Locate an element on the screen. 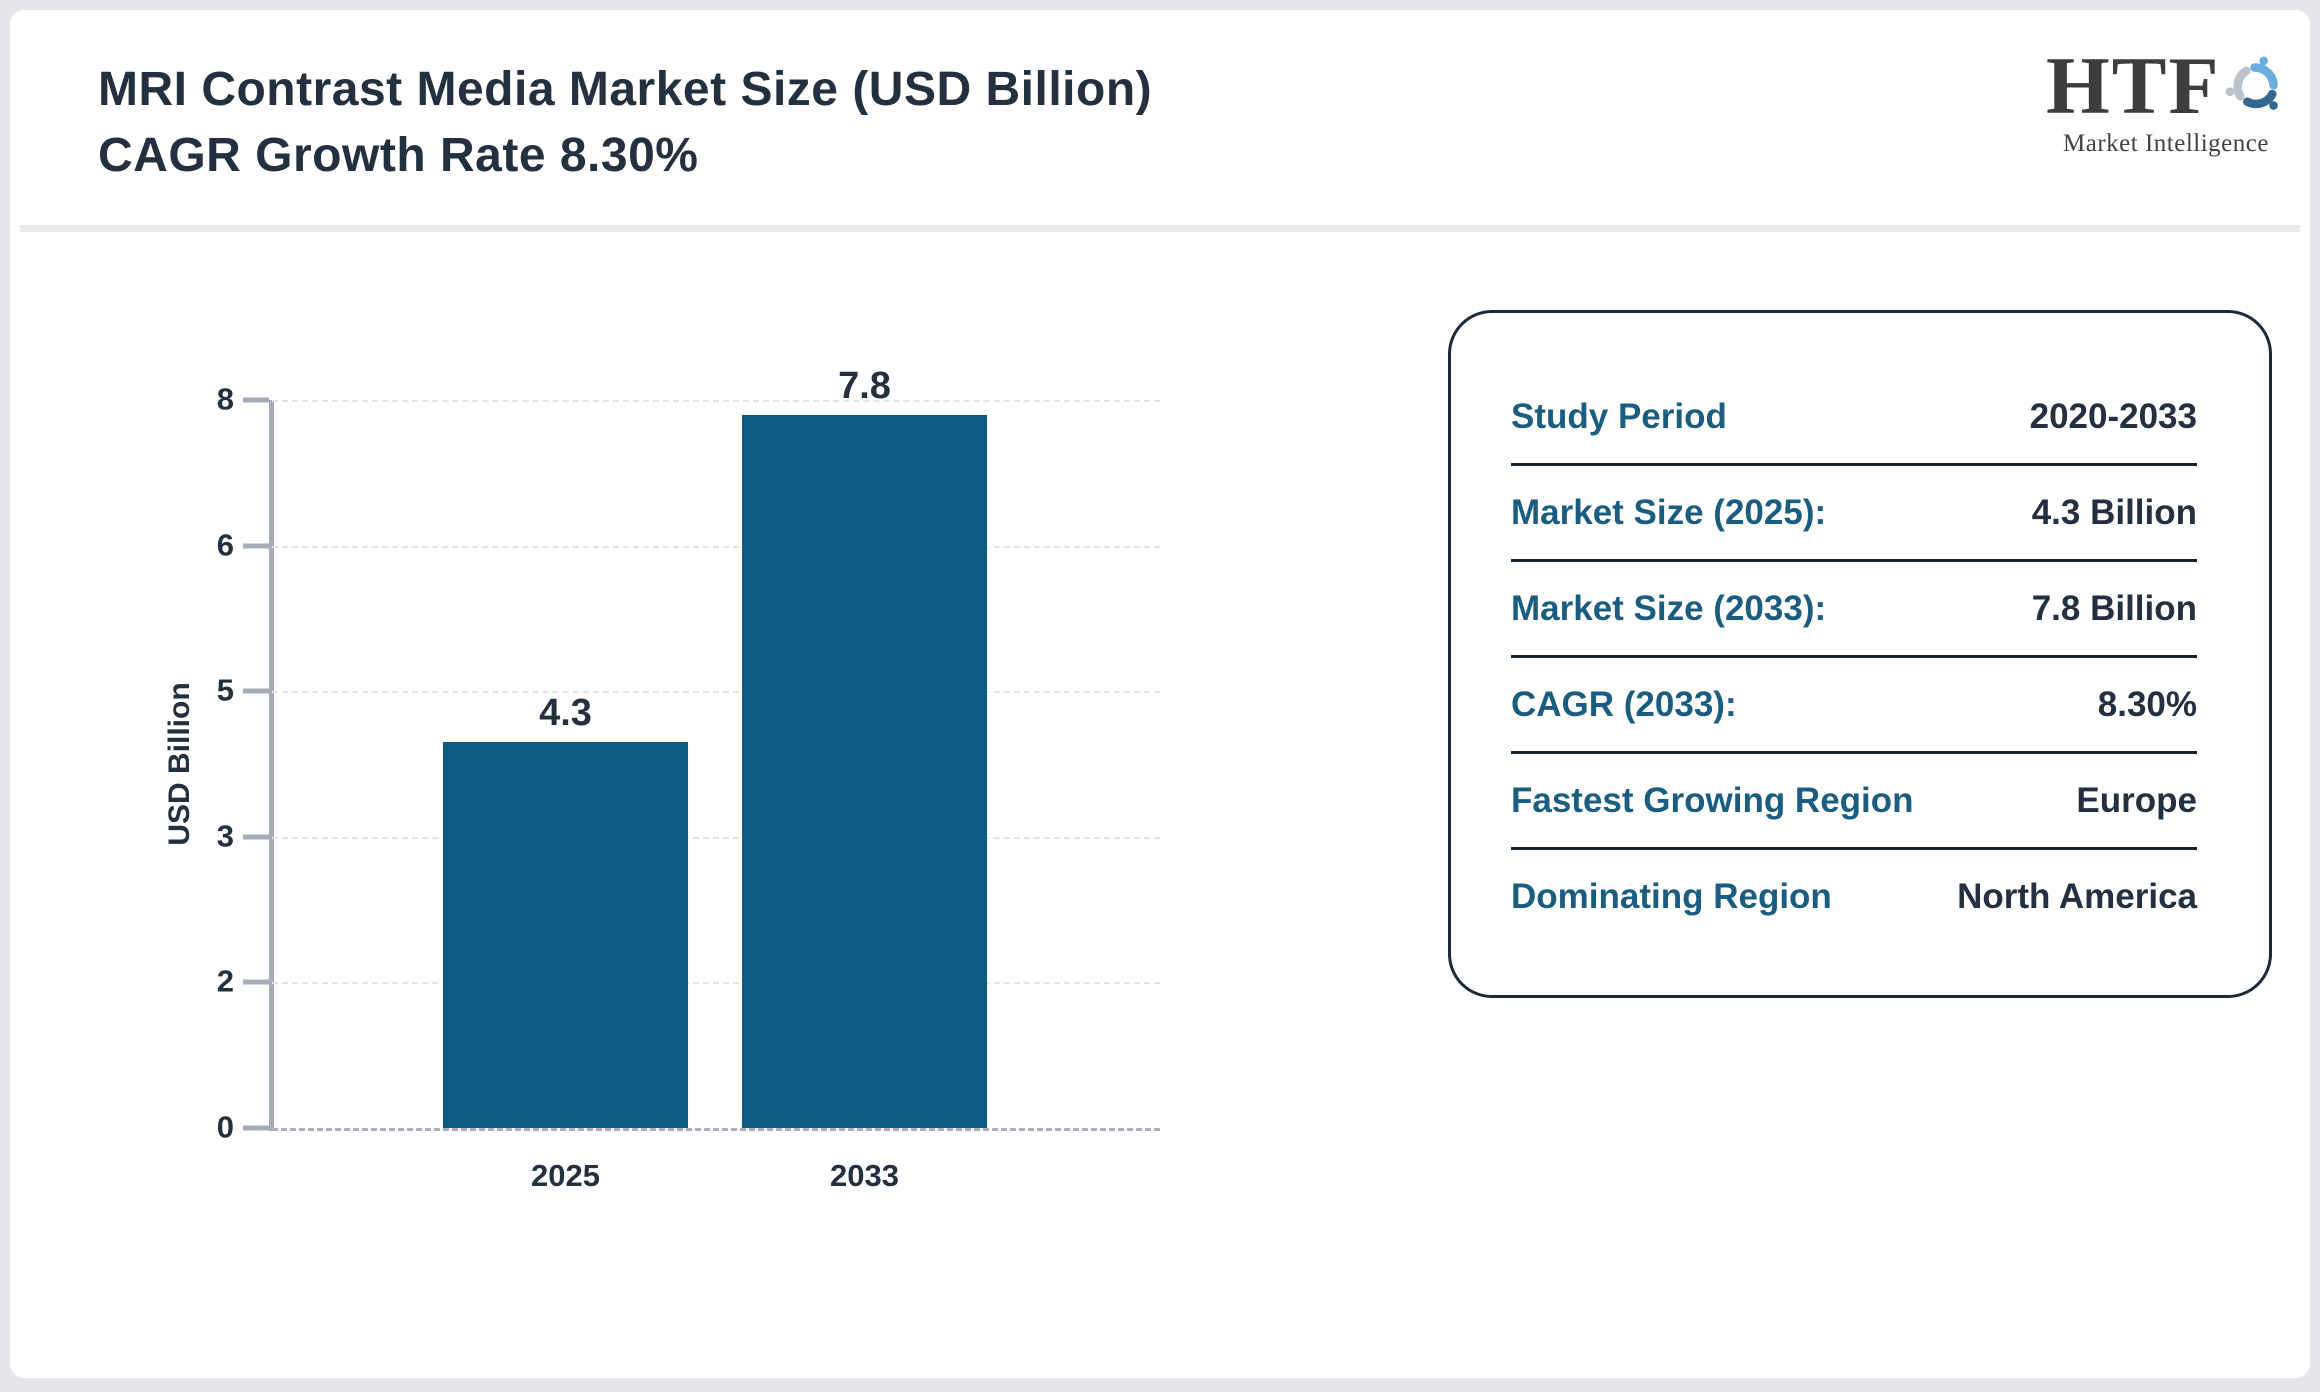 The width and height of the screenshot is (2320, 1392). panel-row-label: Market Size (2033): is located at coordinates (1669, 608).